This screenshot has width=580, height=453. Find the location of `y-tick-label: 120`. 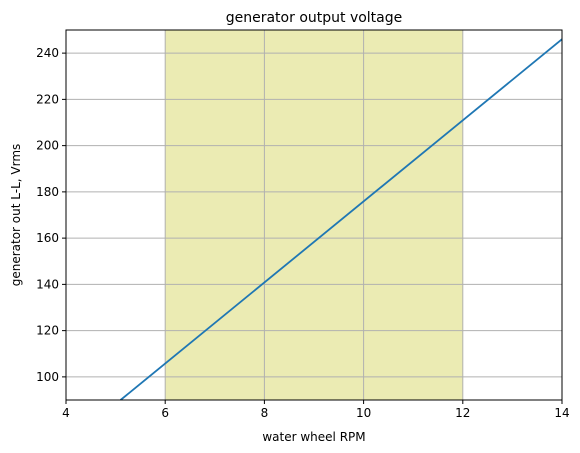

y-tick-label: 120 is located at coordinates (47, 331).